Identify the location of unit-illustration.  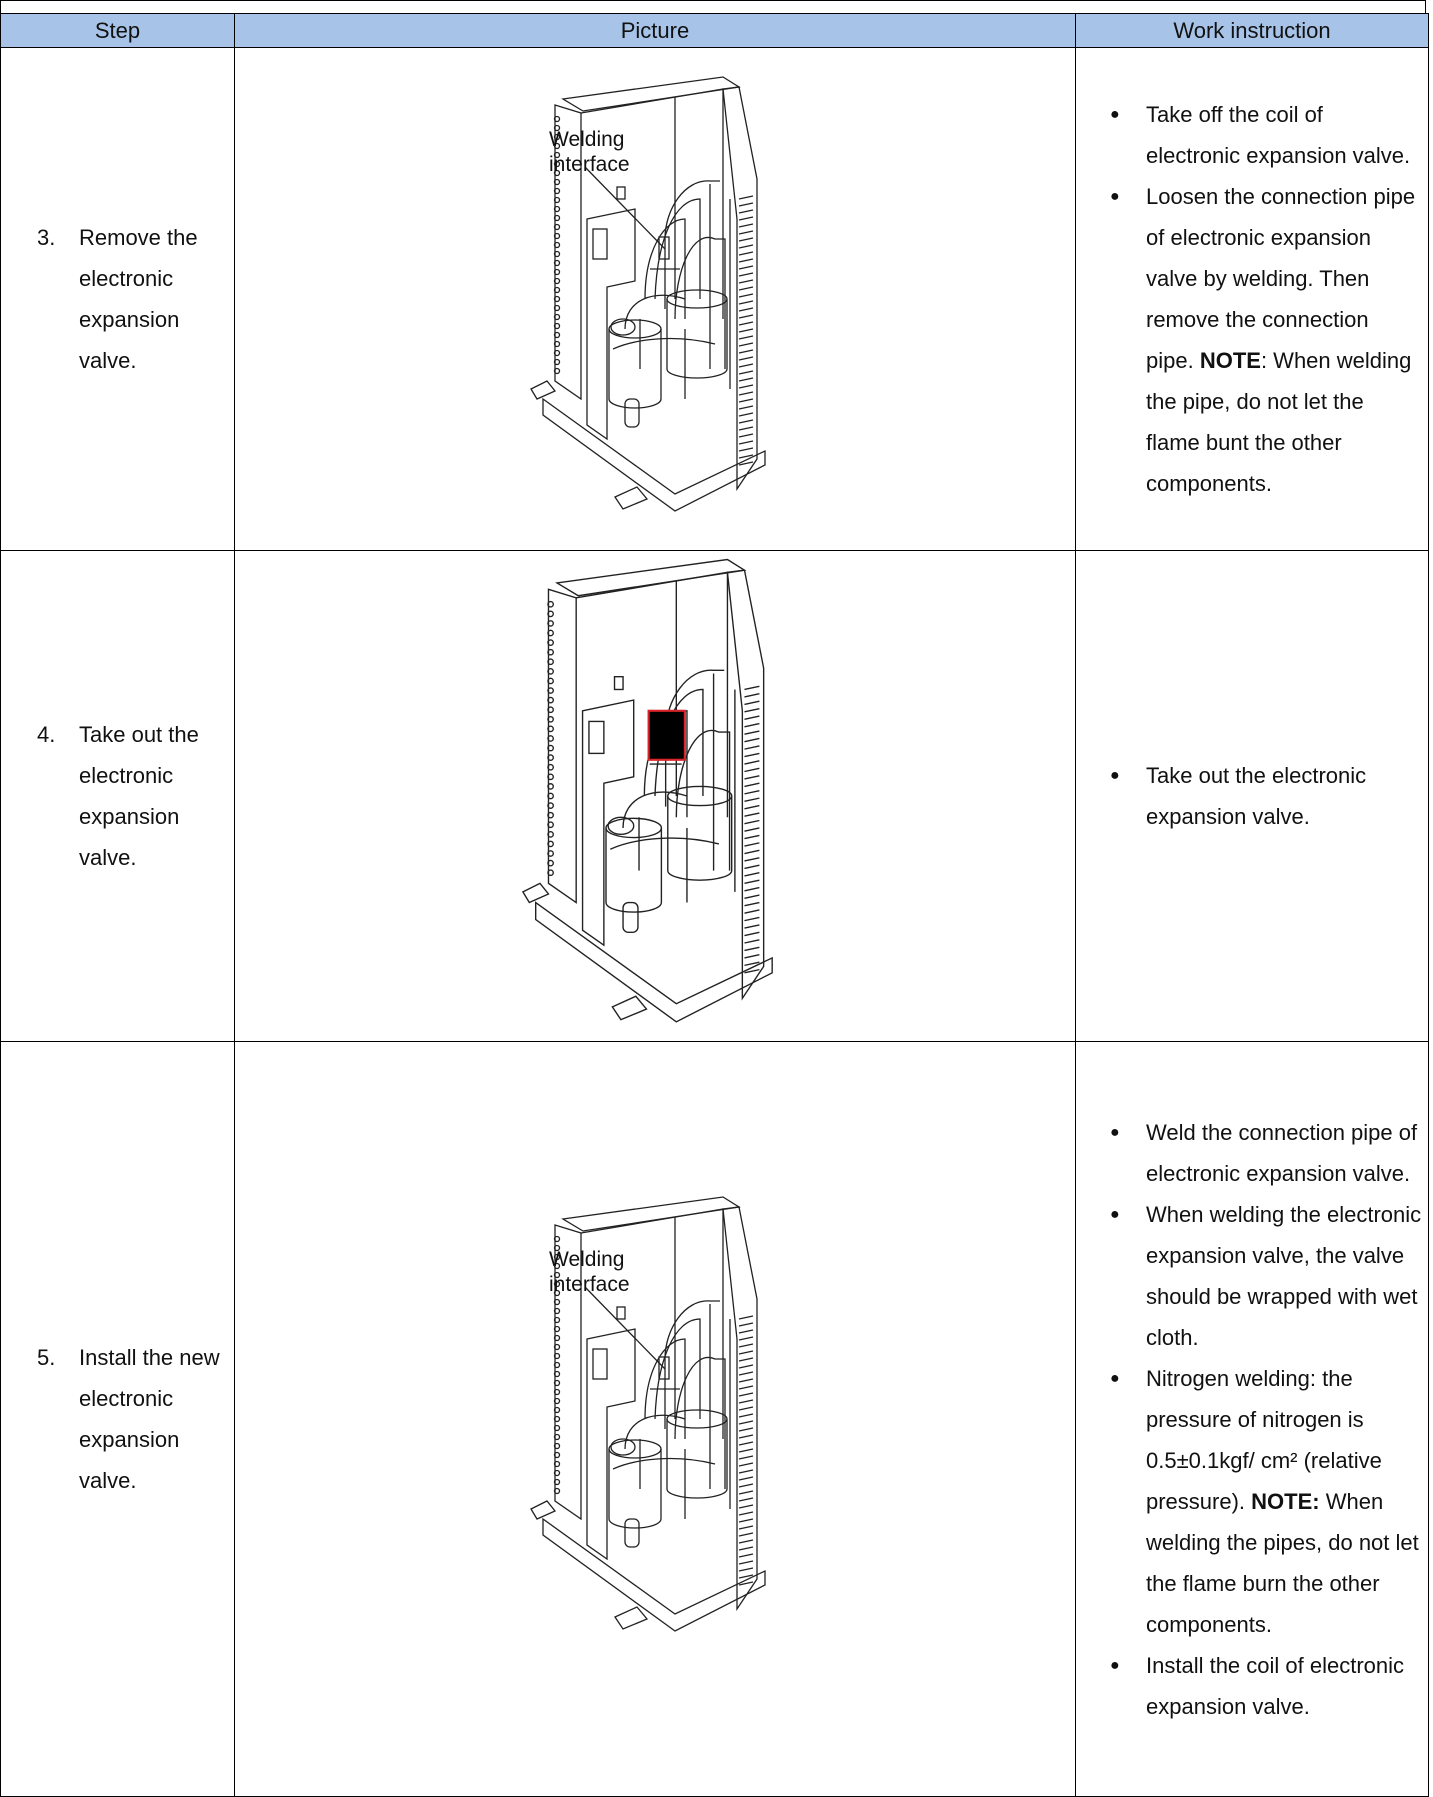
(647, 790).